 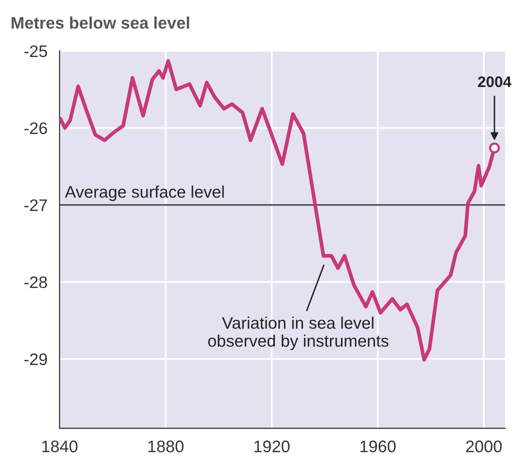 What do you see at coordinates (484, 446) in the screenshot?
I see `x-tick-label: 2000` at bounding box center [484, 446].